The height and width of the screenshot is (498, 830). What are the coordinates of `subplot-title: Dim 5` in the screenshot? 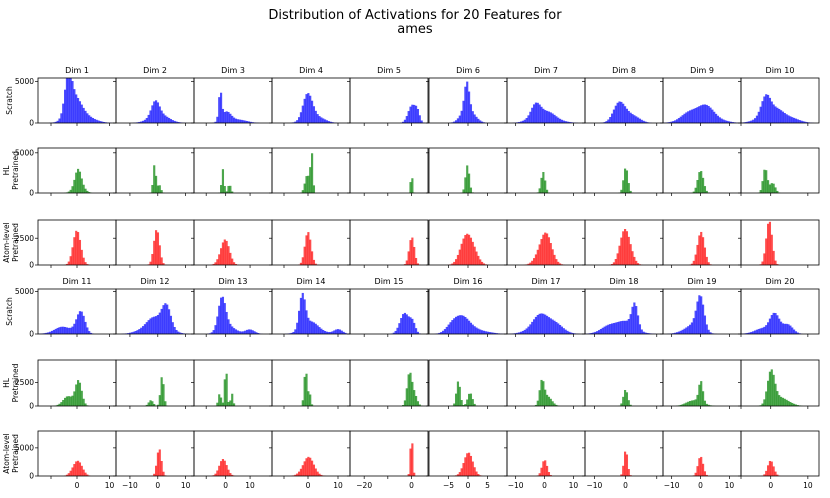 It's located at (389, 70).